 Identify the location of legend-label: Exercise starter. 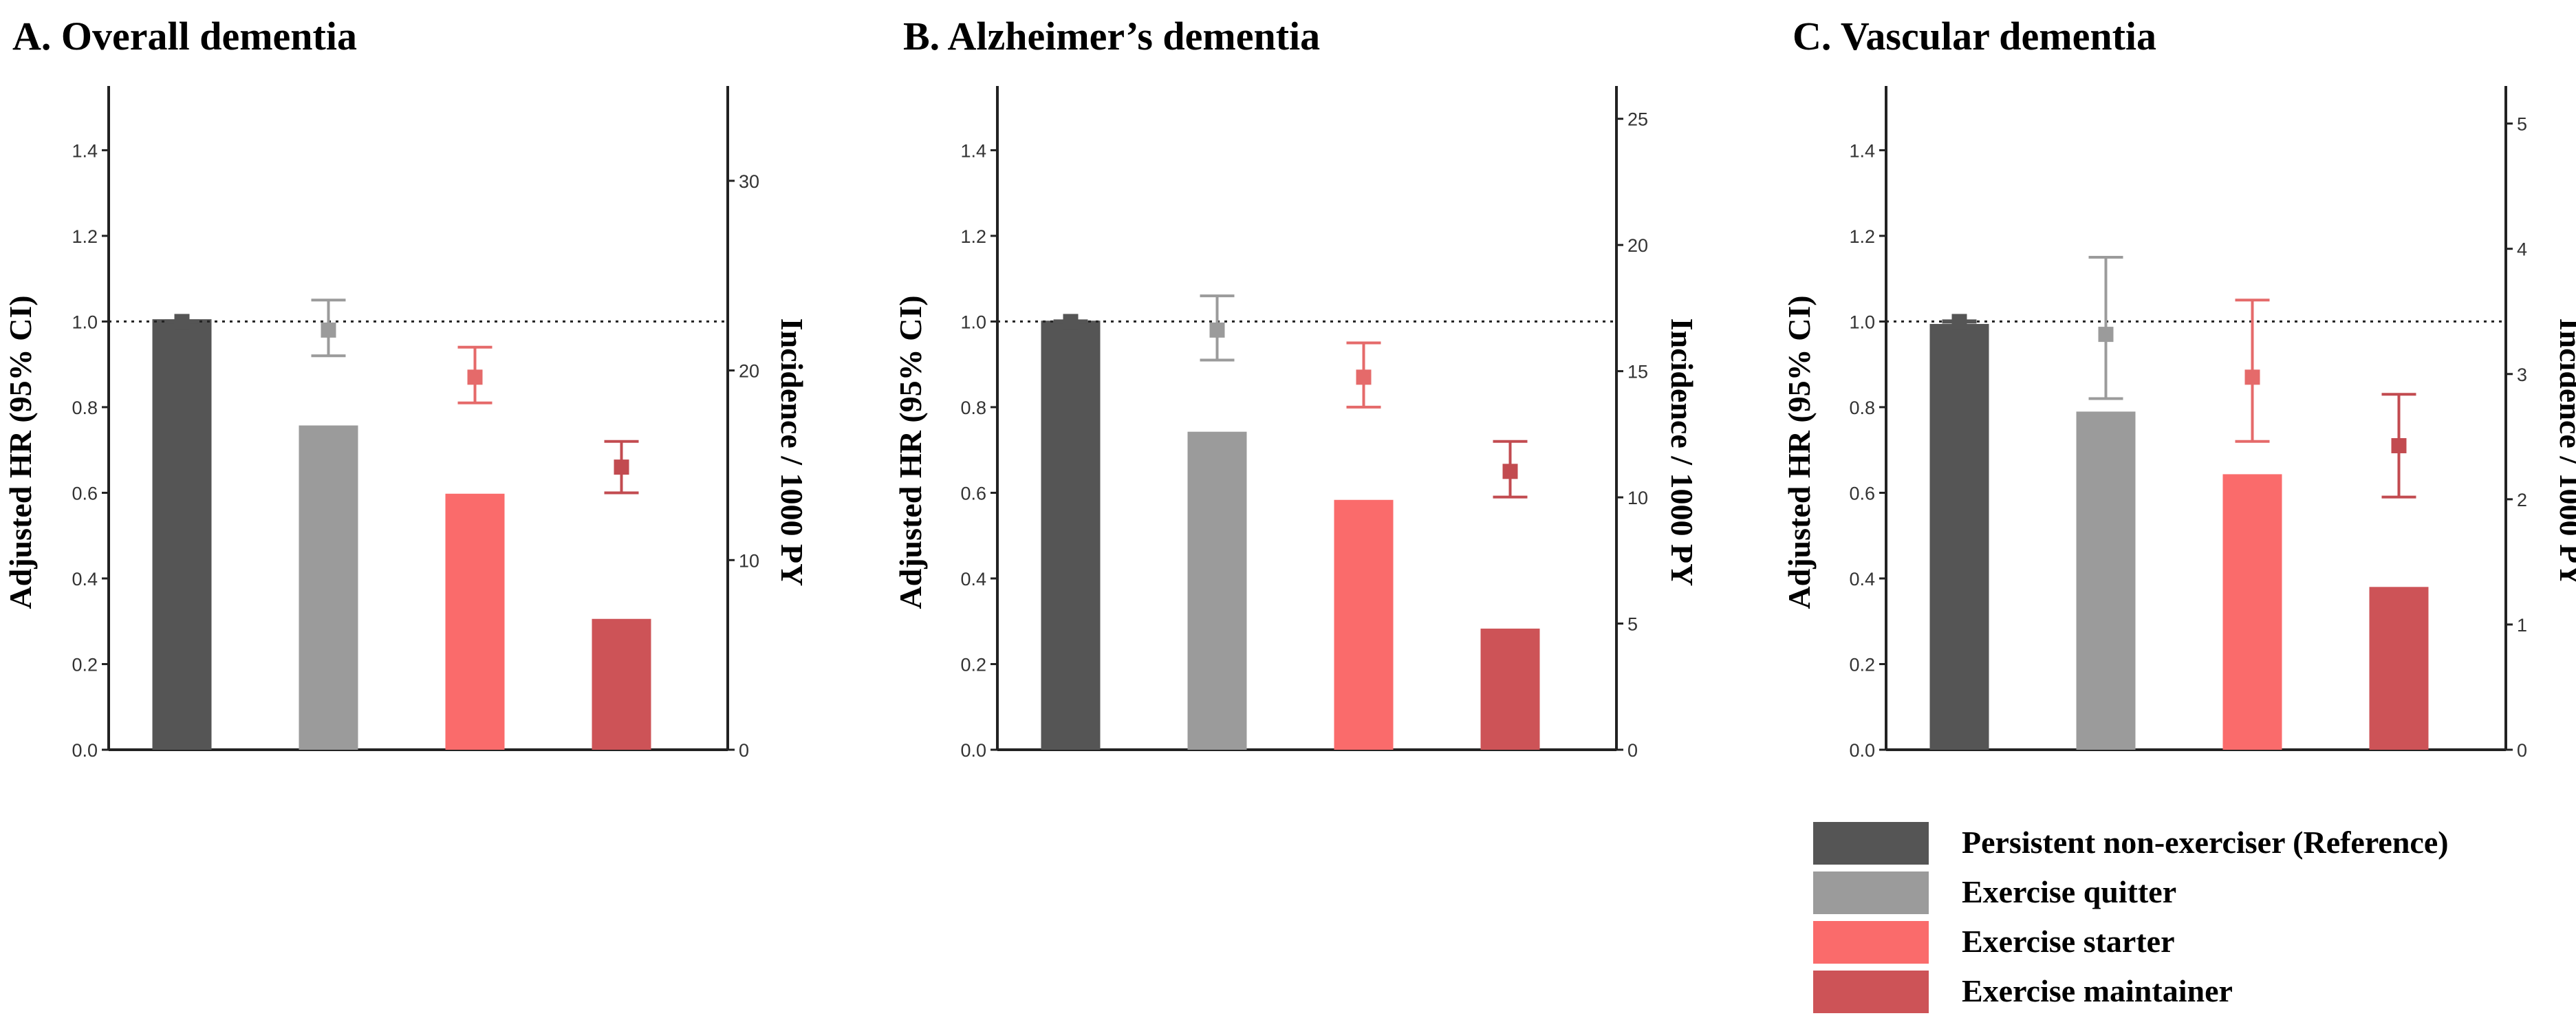
(2068, 942).